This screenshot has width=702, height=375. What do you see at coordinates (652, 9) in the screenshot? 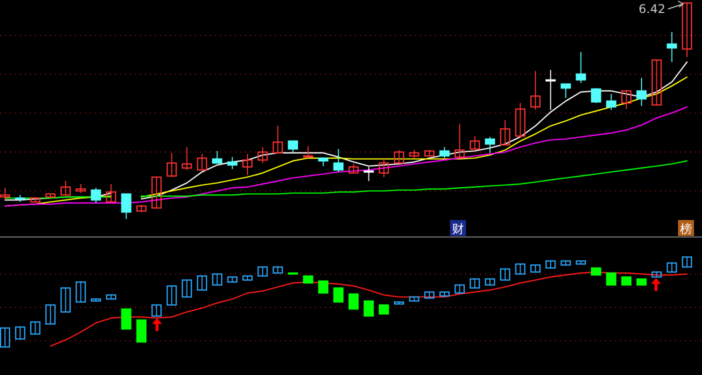
I see `annotation: 6.42` at bounding box center [652, 9].